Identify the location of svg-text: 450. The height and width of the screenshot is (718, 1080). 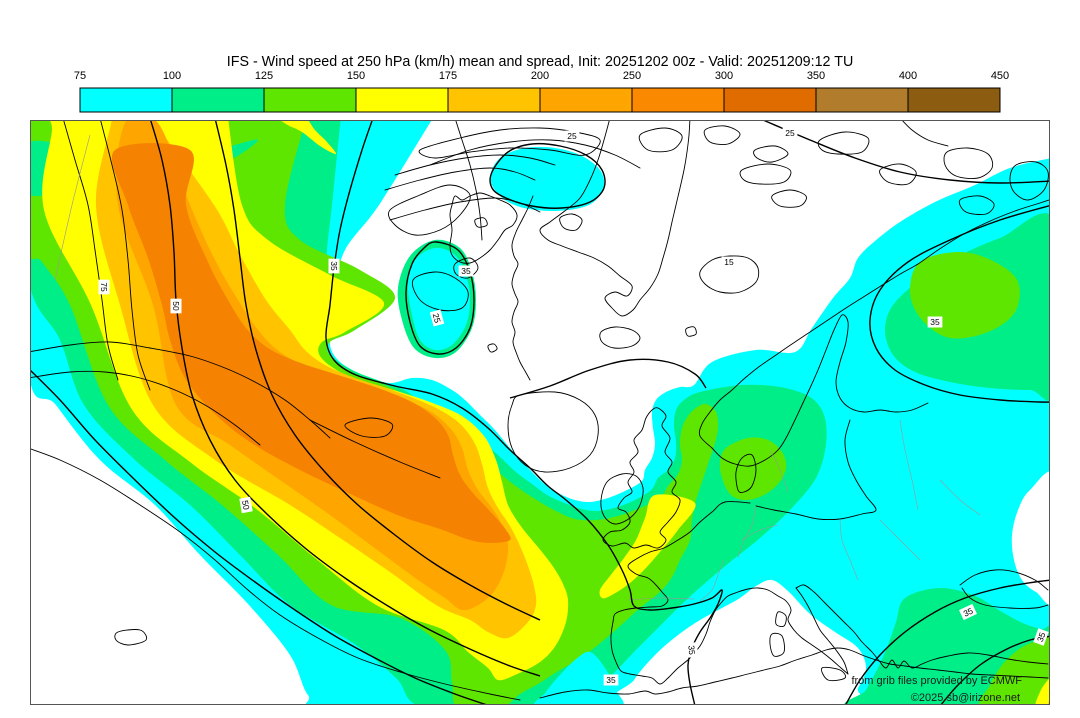
(1000, 76).